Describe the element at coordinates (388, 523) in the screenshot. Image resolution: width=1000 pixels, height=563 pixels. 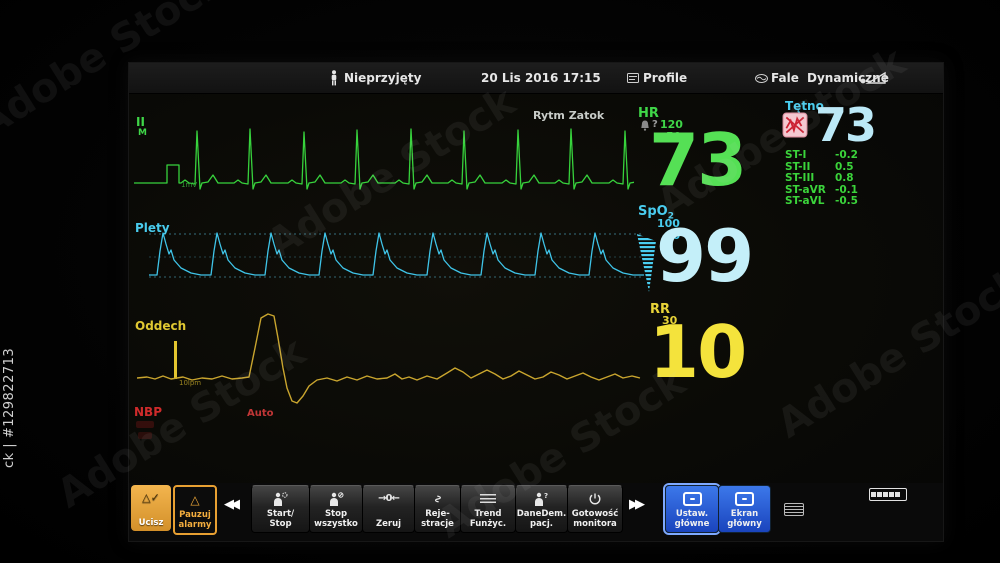
I see `button-label: Zeruj` at that location.